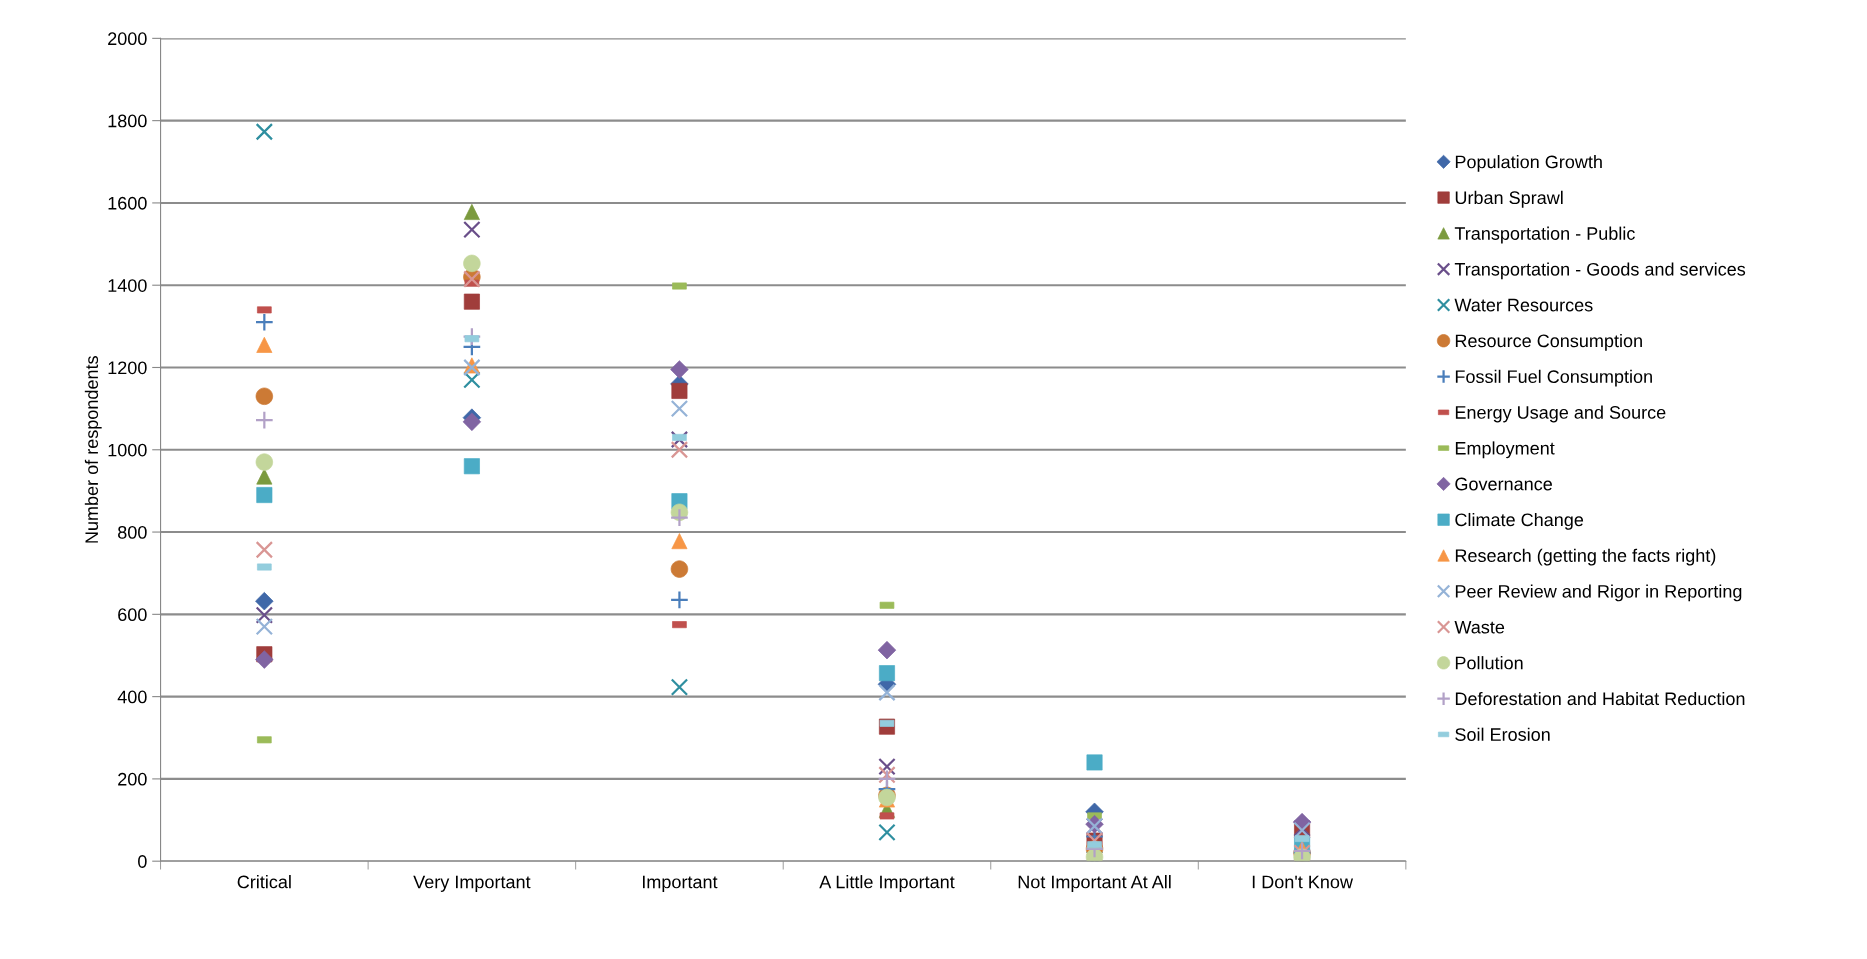 The height and width of the screenshot is (959, 1867). What do you see at coordinates (132, 532) in the screenshot?
I see `y-tick-label: 800` at bounding box center [132, 532].